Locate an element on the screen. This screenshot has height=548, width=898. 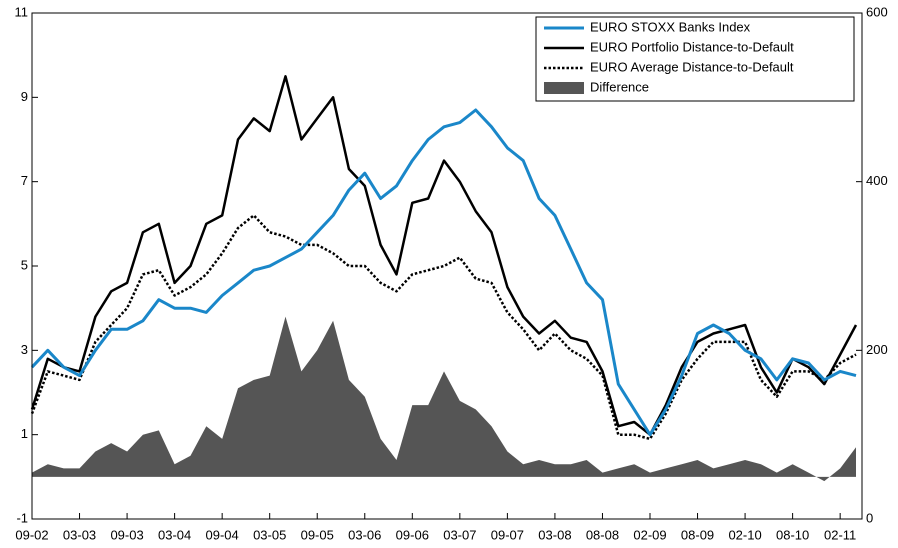
x-tick-label: 02-10 is located at coordinates (744, 534).